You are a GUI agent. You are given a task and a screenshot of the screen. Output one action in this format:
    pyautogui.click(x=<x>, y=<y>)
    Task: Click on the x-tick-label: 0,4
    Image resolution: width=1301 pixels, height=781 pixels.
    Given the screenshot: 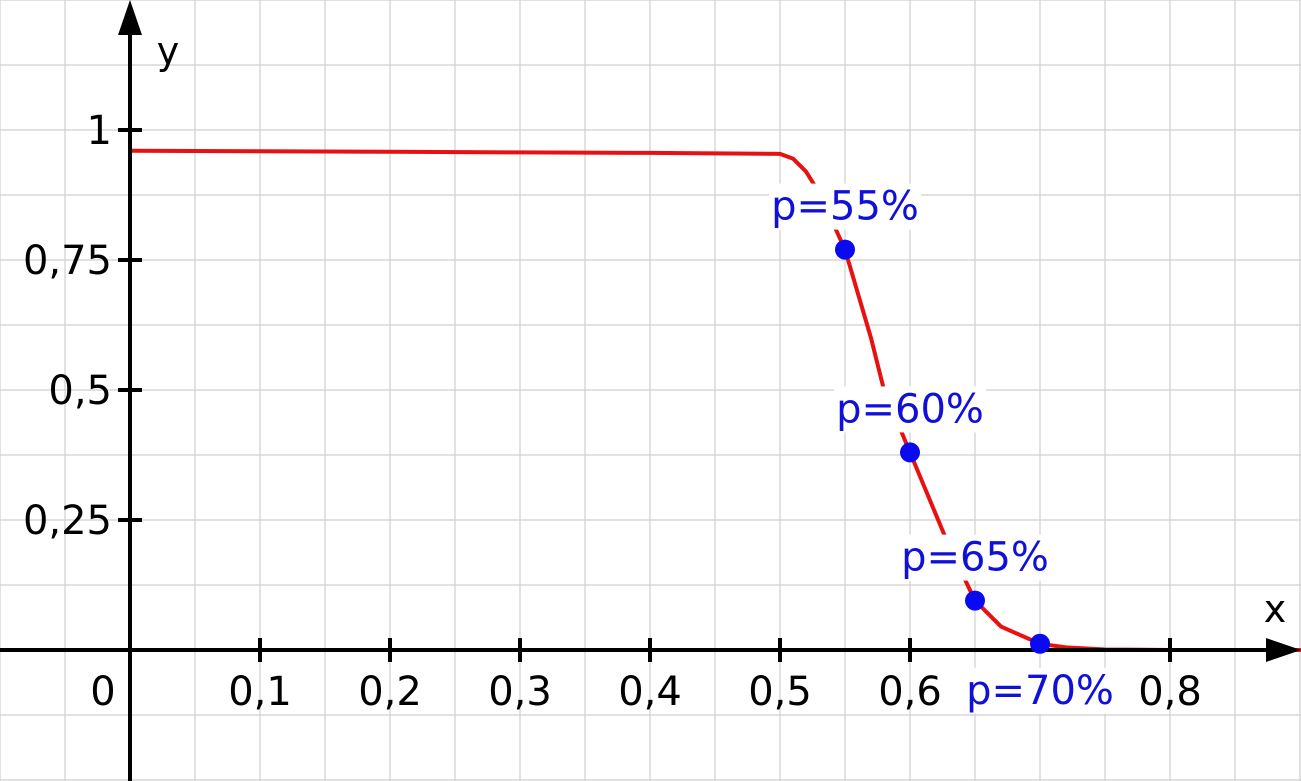 What is the action you would take?
    pyautogui.click(x=650, y=692)
    